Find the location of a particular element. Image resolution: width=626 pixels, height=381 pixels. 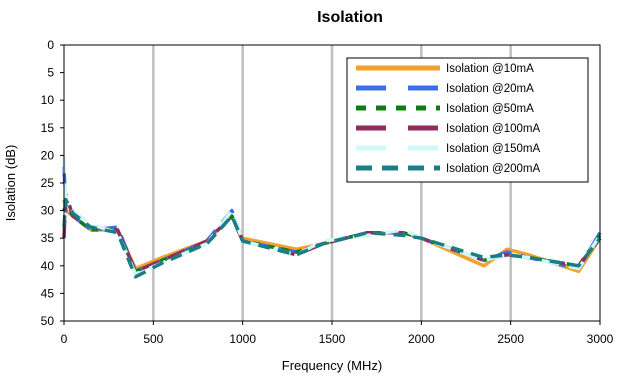

y-tick-label: 40 is located at coordinates (48, 266).